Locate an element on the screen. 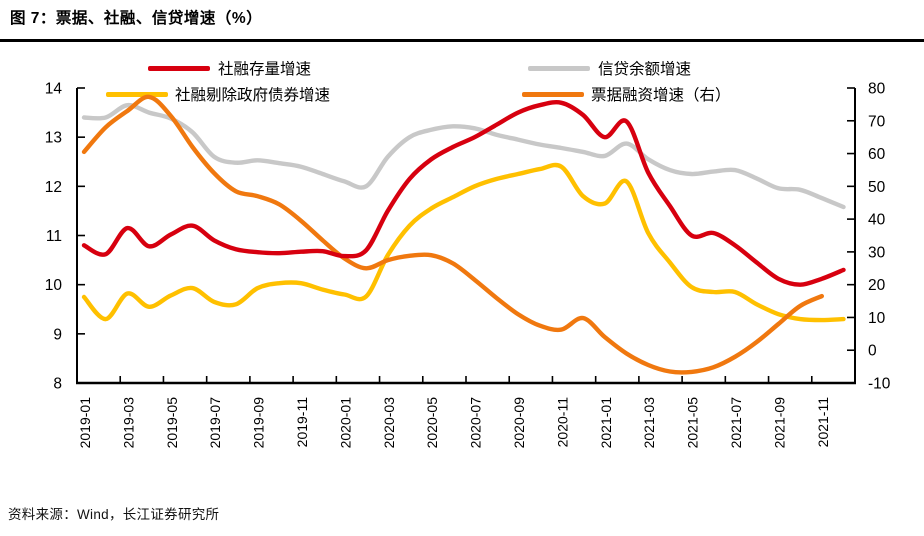 This screenshot has height=536, width=924. y-axis-left-tick-label: 14 is located at coordinates (54, 89).